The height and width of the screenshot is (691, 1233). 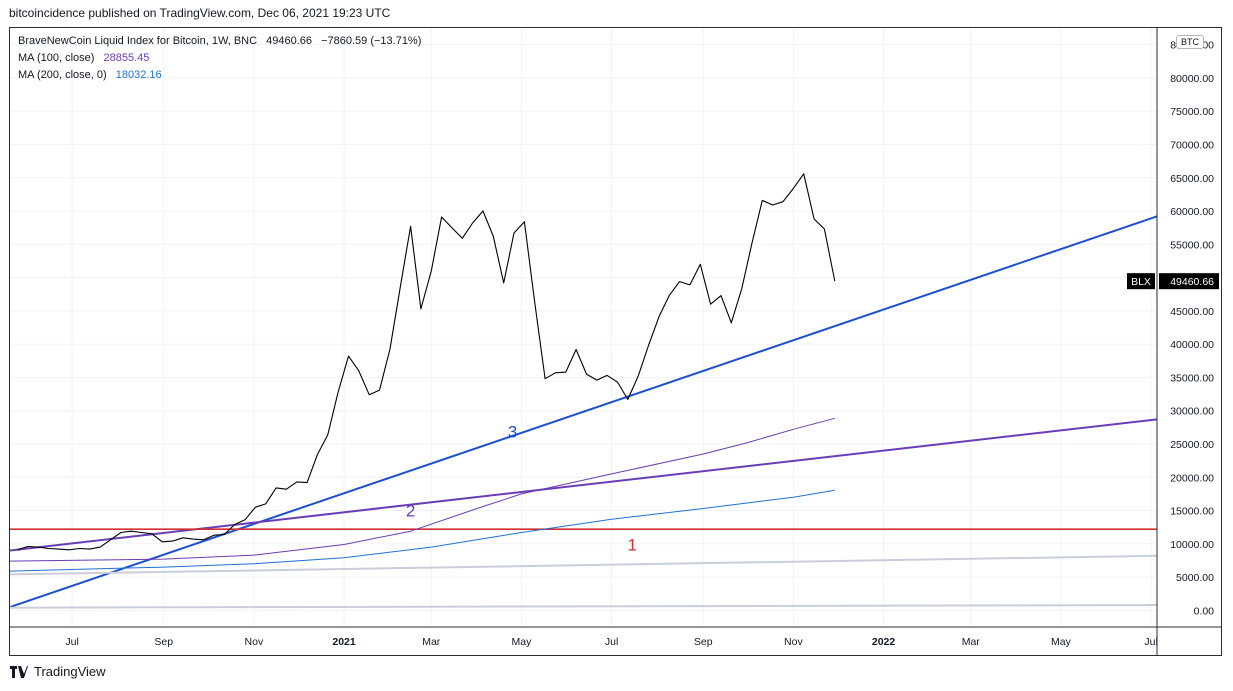 What do you see at coordinates (62, 75) in the screenshot?
I see `ma200-label: MA (200, close, 0)` at bounding box center [62, 75].